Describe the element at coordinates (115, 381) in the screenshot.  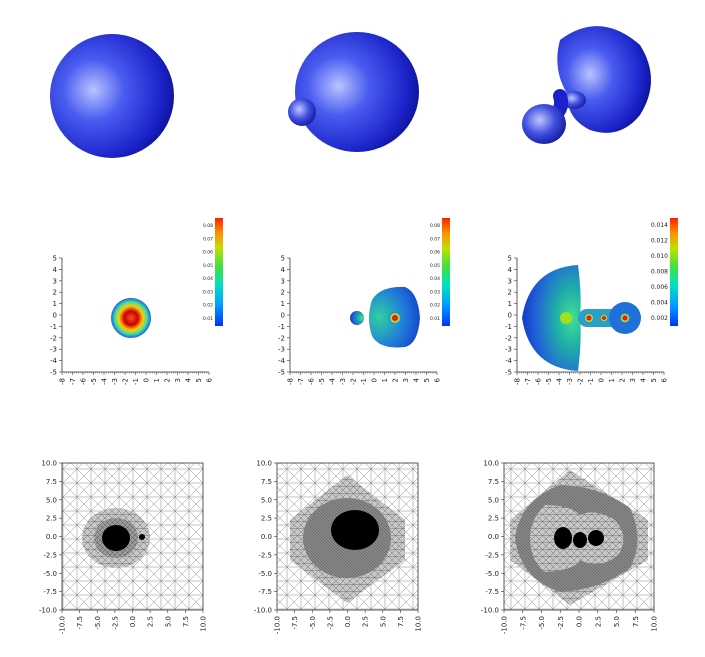
I see `x-tick-label: -3` at that location.